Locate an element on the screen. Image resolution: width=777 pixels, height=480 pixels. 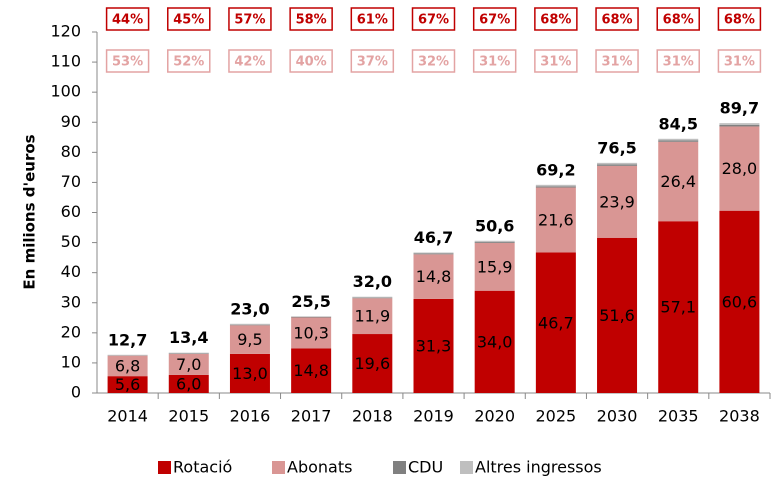
value-label: 10,3 is located at coordinates (311, 332).